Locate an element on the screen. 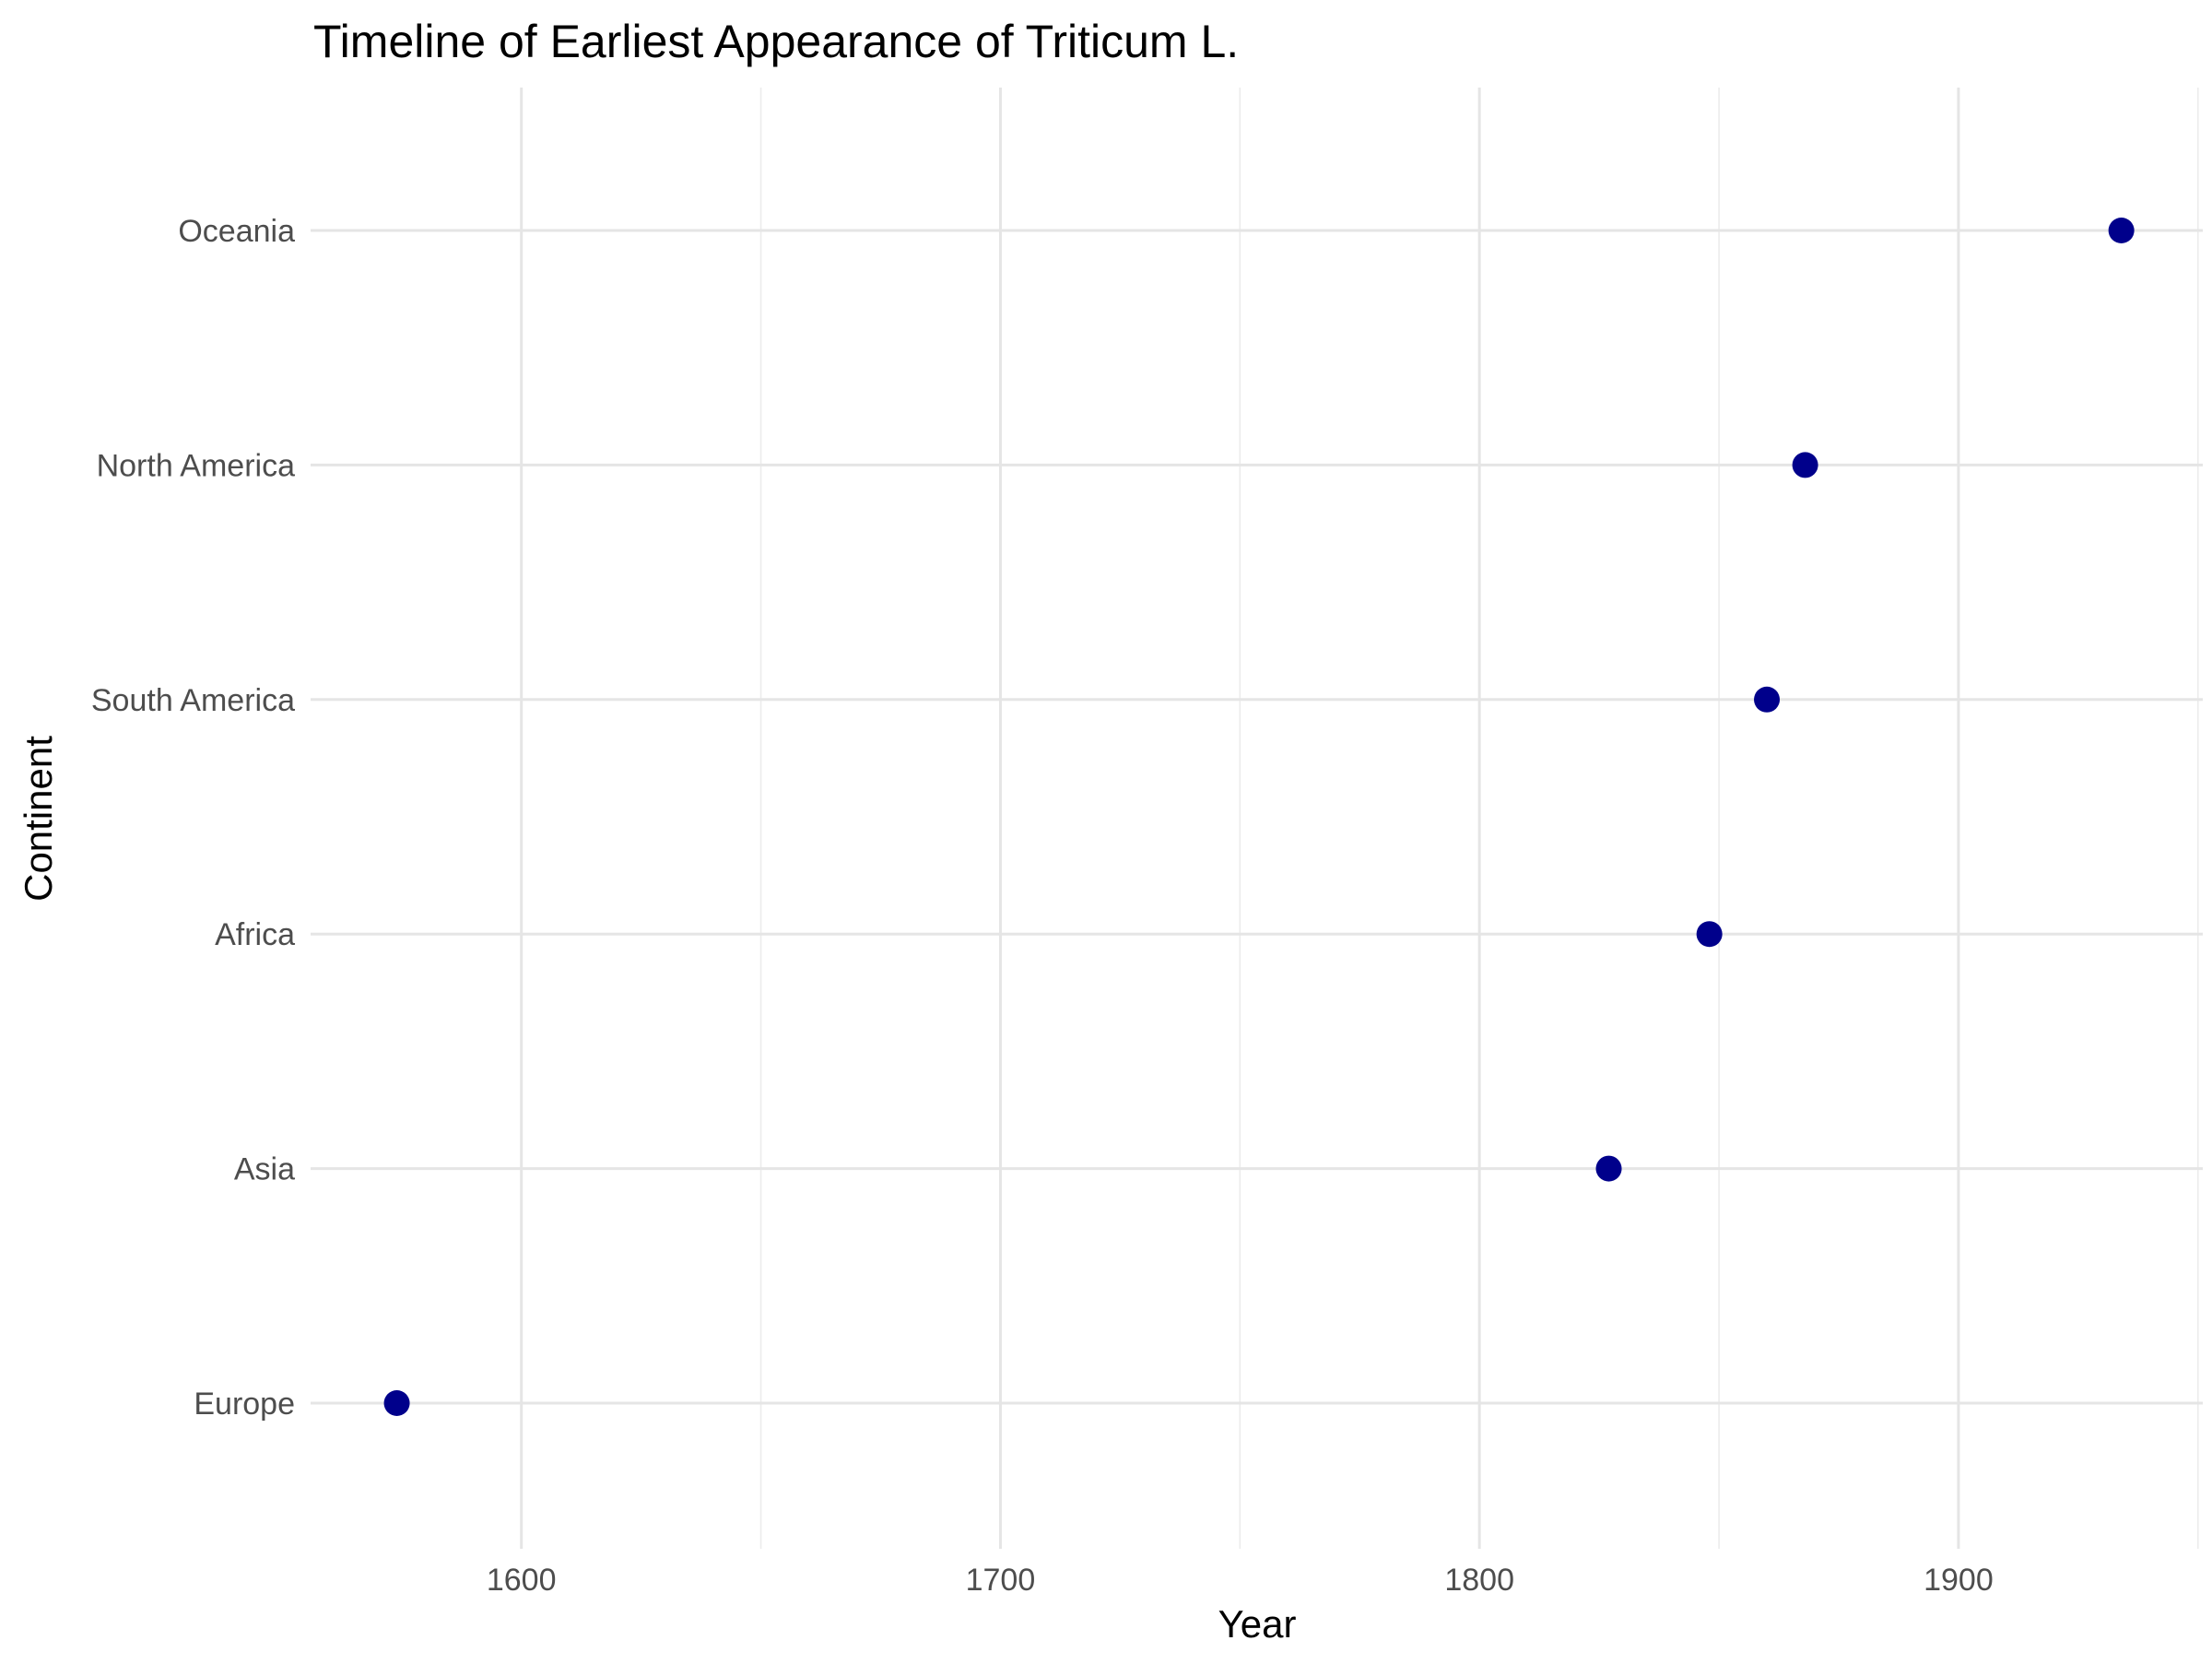 The height and width of the screenshot is (1664, 2212). y-tick-label-oceania: Oceania is located at coordinates (236, 231).